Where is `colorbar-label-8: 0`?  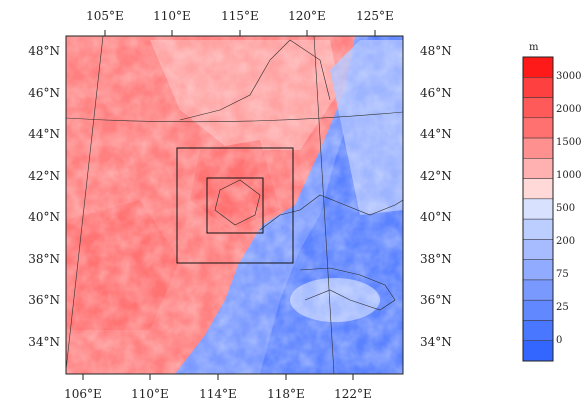
colorbar-label-8: 0 is located at coordinates (559, 340).